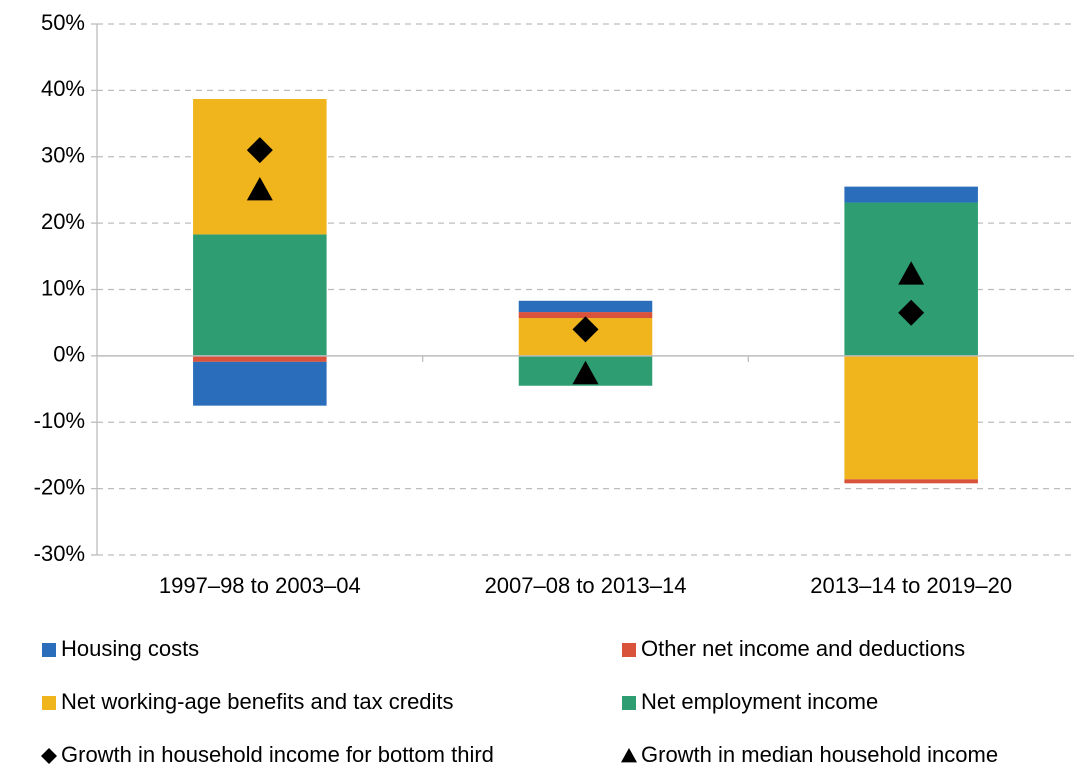 The width and height of the screenshot is (1074, 767). I want to click on legend-label: Housing costs, so click(130, 648).